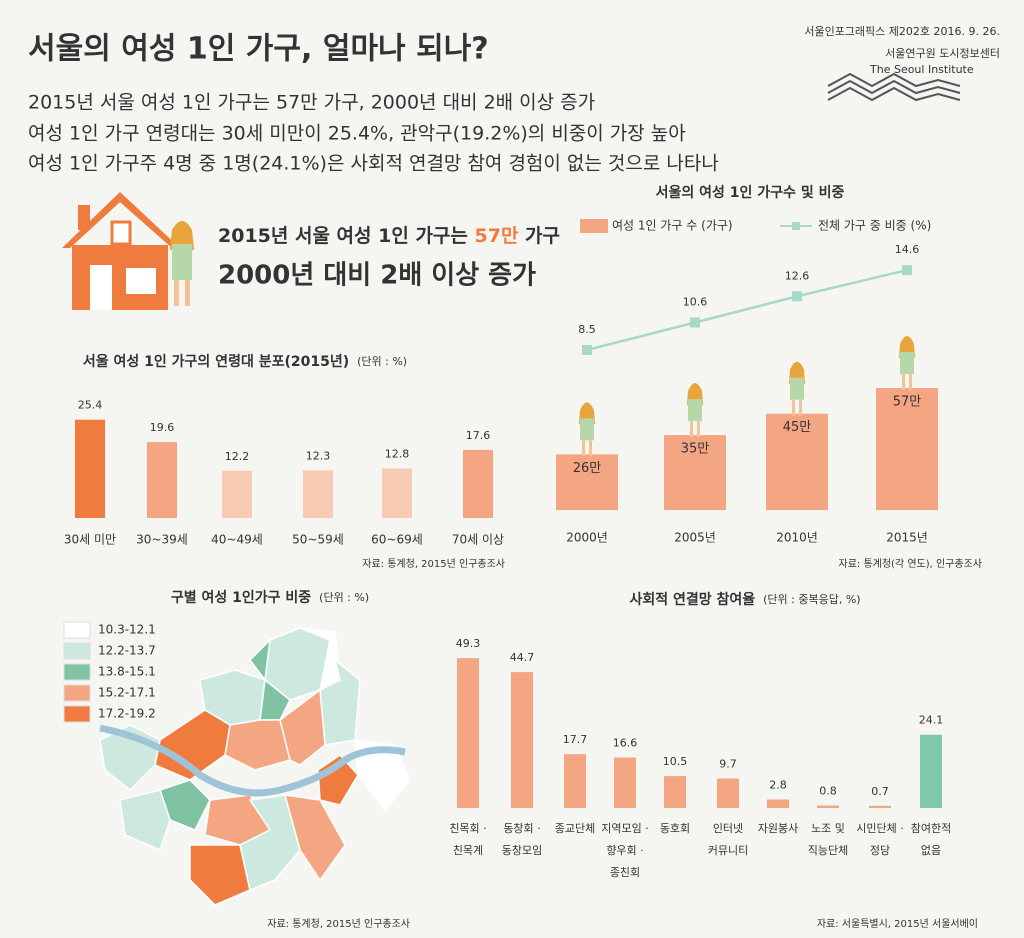 This screenshot has height=938, width=1024. What do you see at coordinates (695, 301) in the screenshot?
I see `value-label: 10.6` at bounding box center [695, 301].